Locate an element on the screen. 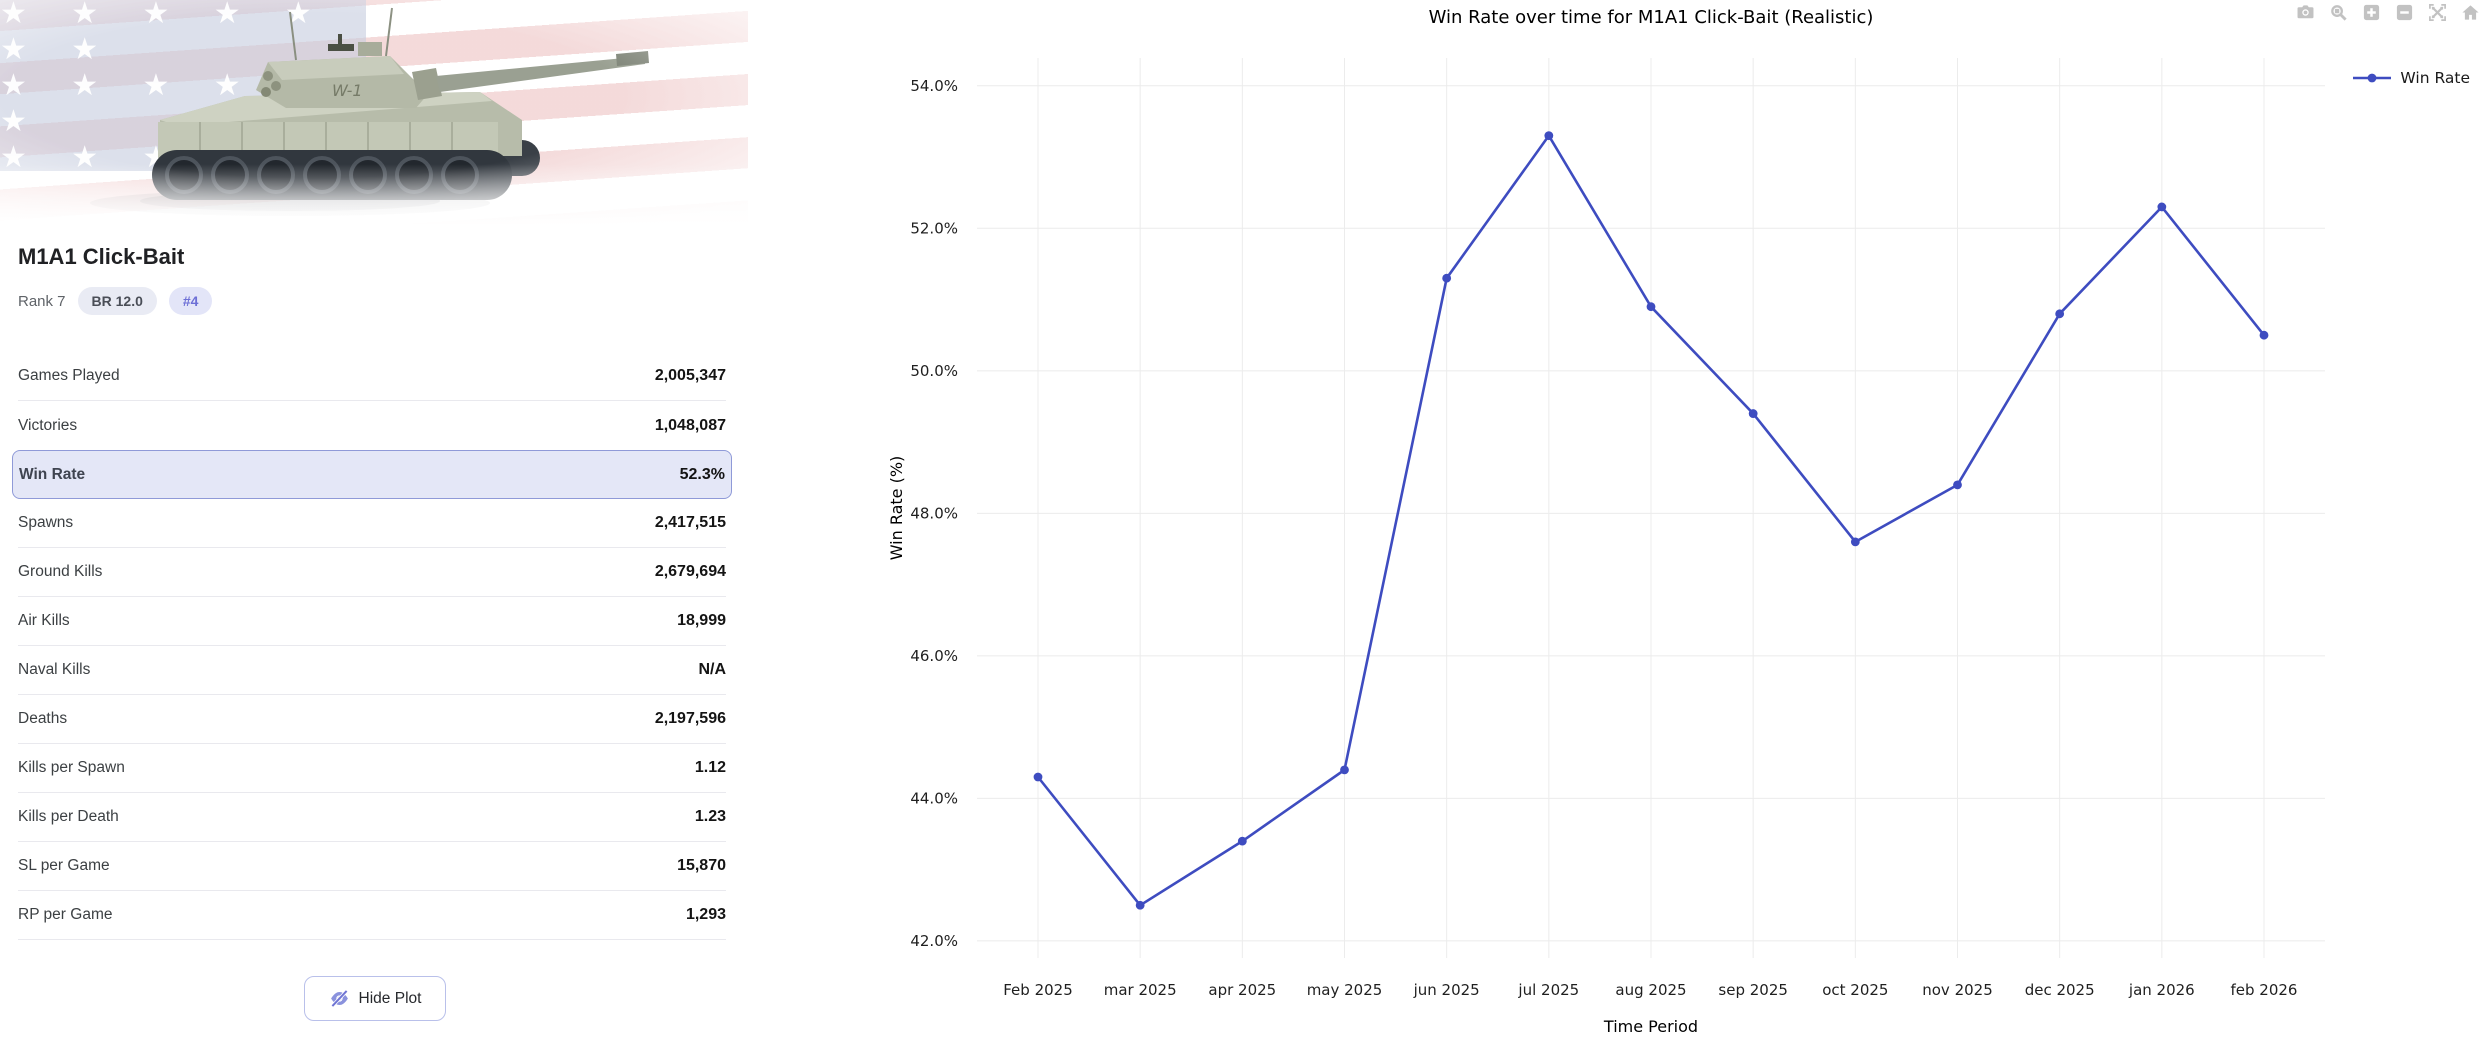  eye-off-icon is located at coordinates (339, 998).